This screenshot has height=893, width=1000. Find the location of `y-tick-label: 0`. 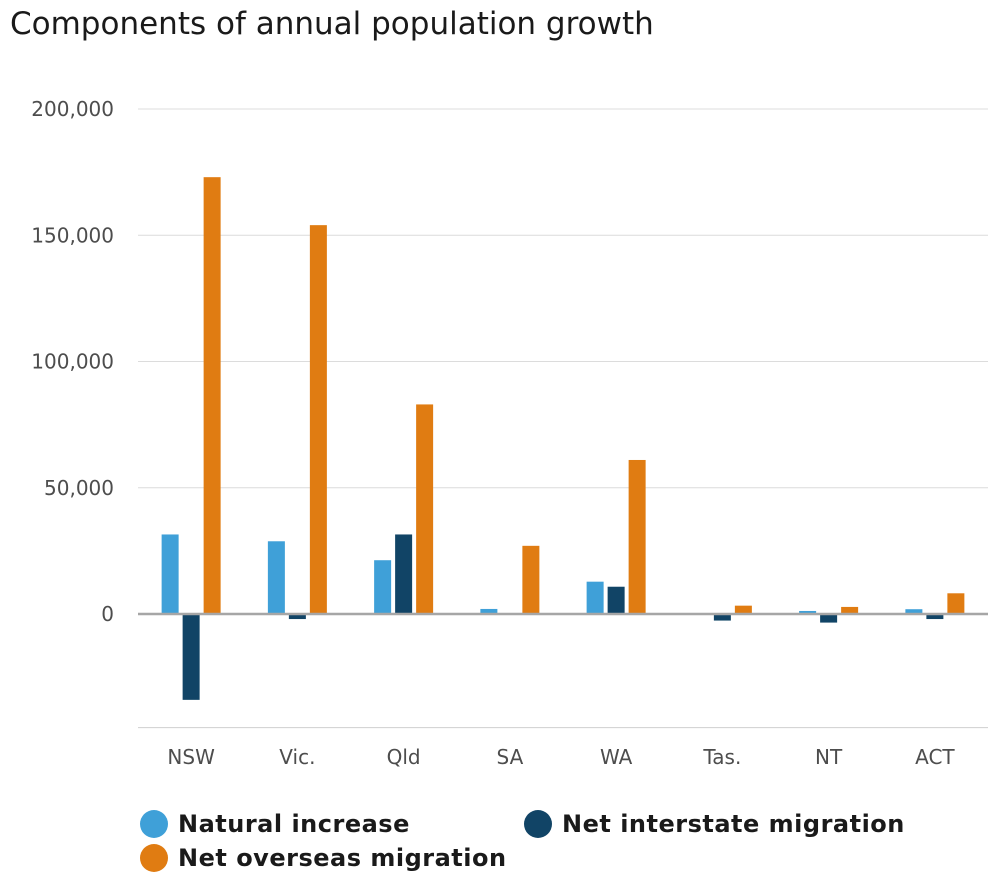

y-tick-label: 0 is located at coordinates (107, 614).